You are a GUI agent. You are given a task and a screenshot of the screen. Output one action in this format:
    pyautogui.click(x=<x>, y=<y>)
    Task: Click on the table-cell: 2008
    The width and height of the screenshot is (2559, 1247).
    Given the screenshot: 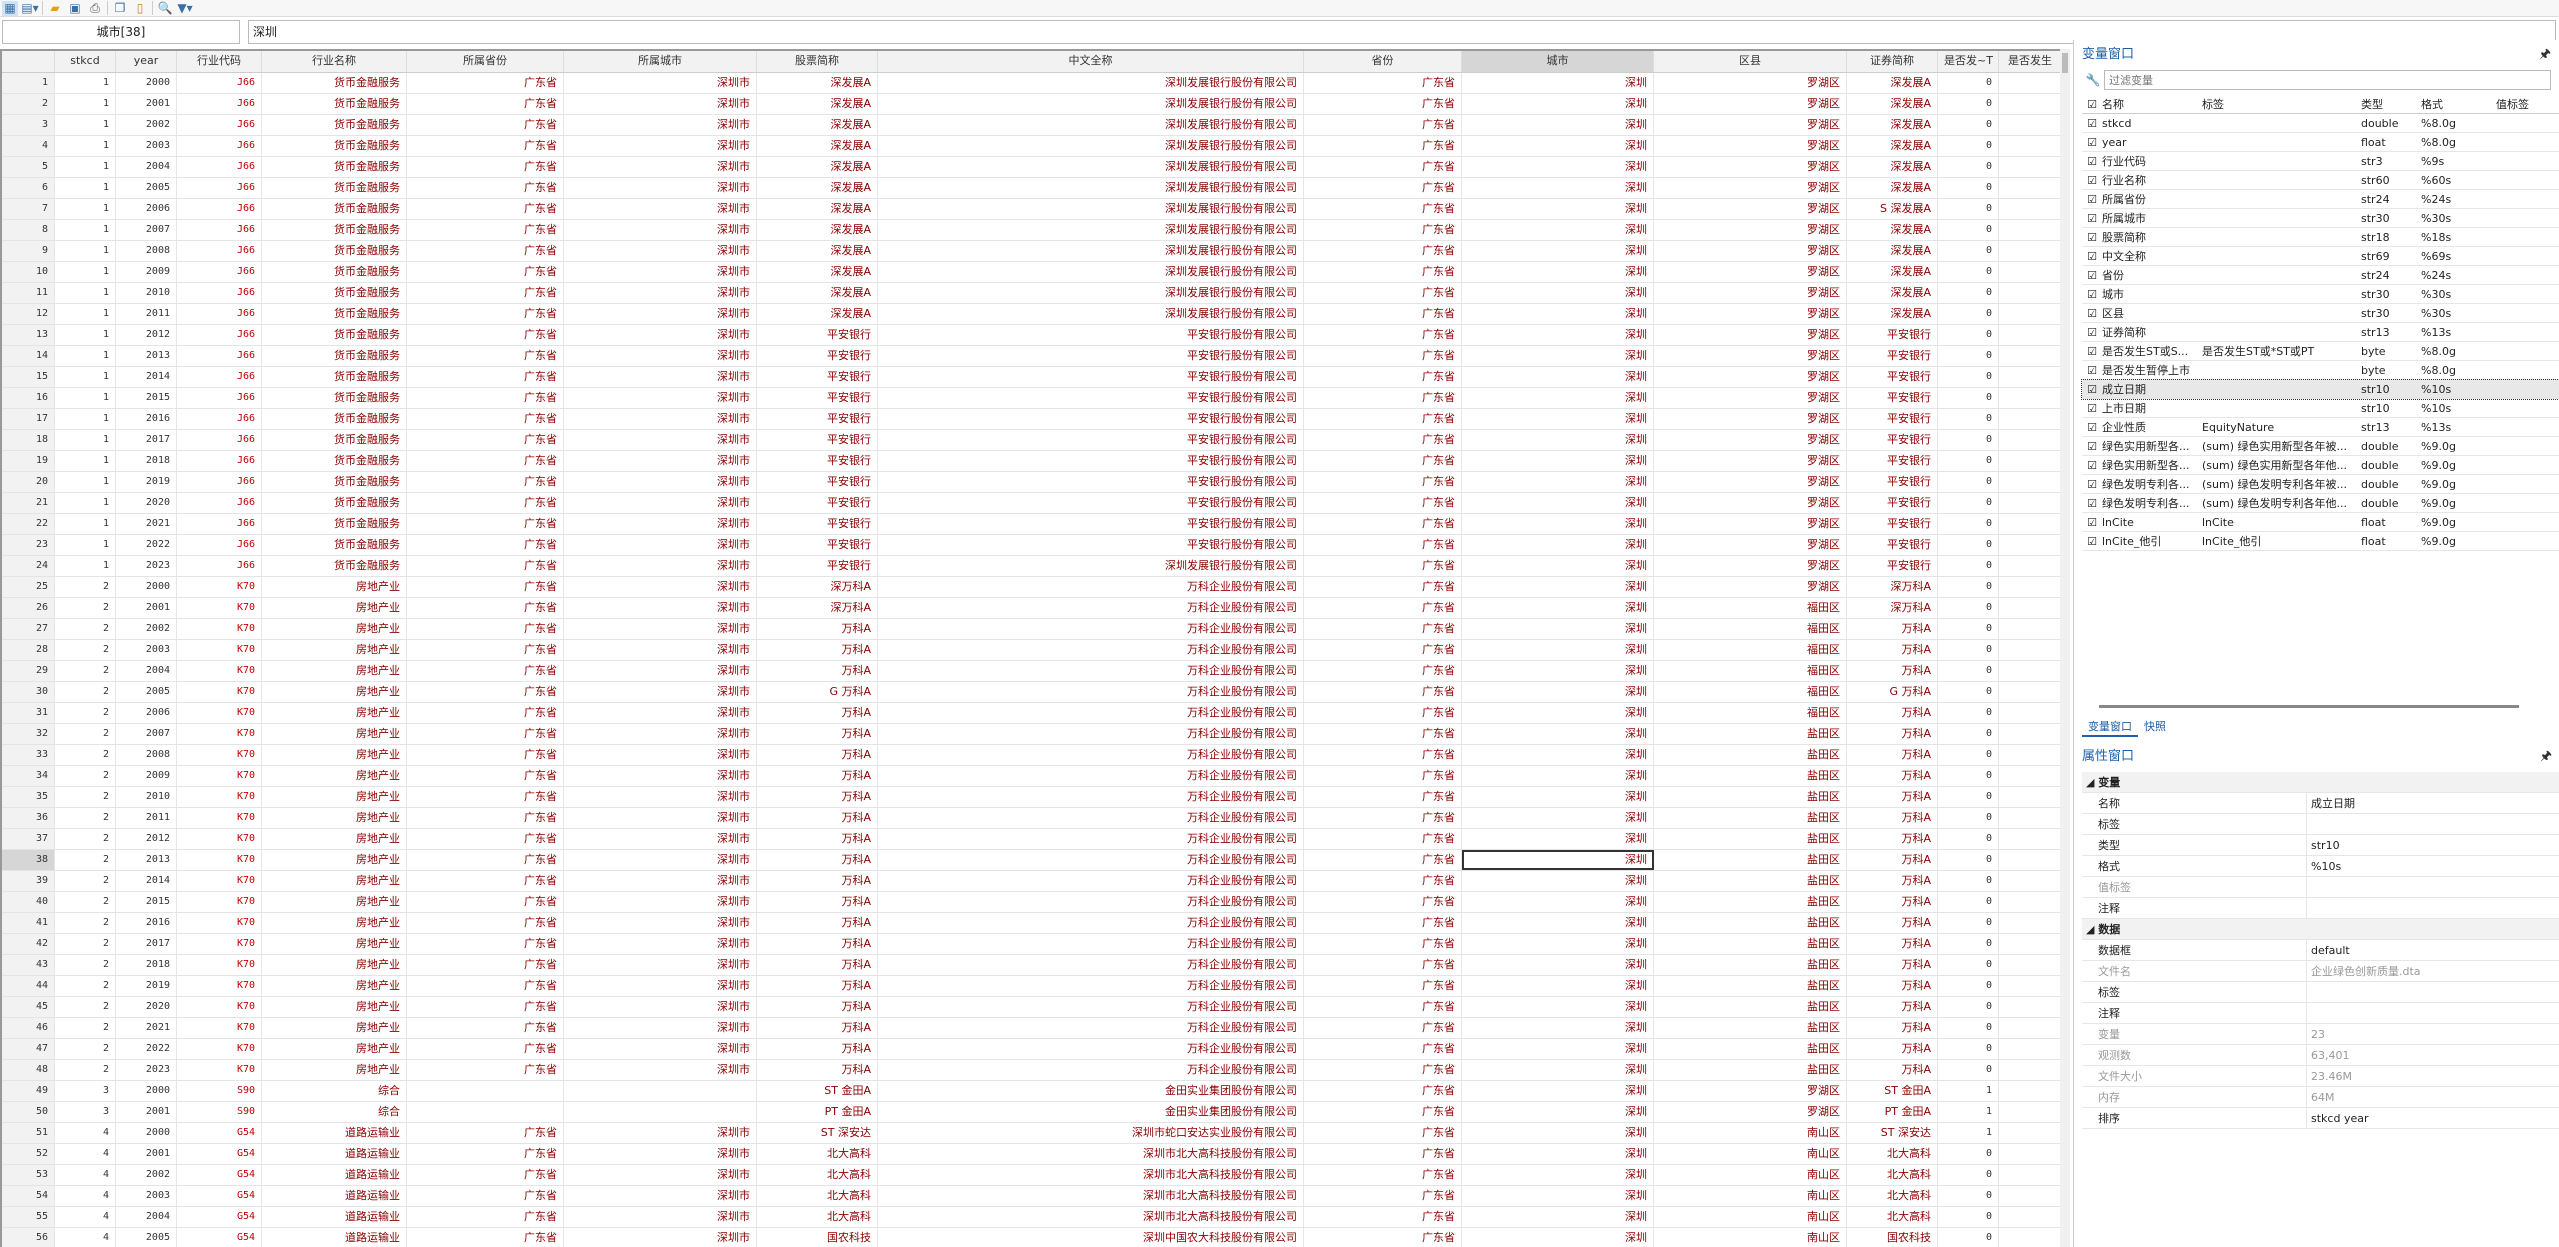 What is the action you would take?
    pyautogui.click(x=146, y=251)
    